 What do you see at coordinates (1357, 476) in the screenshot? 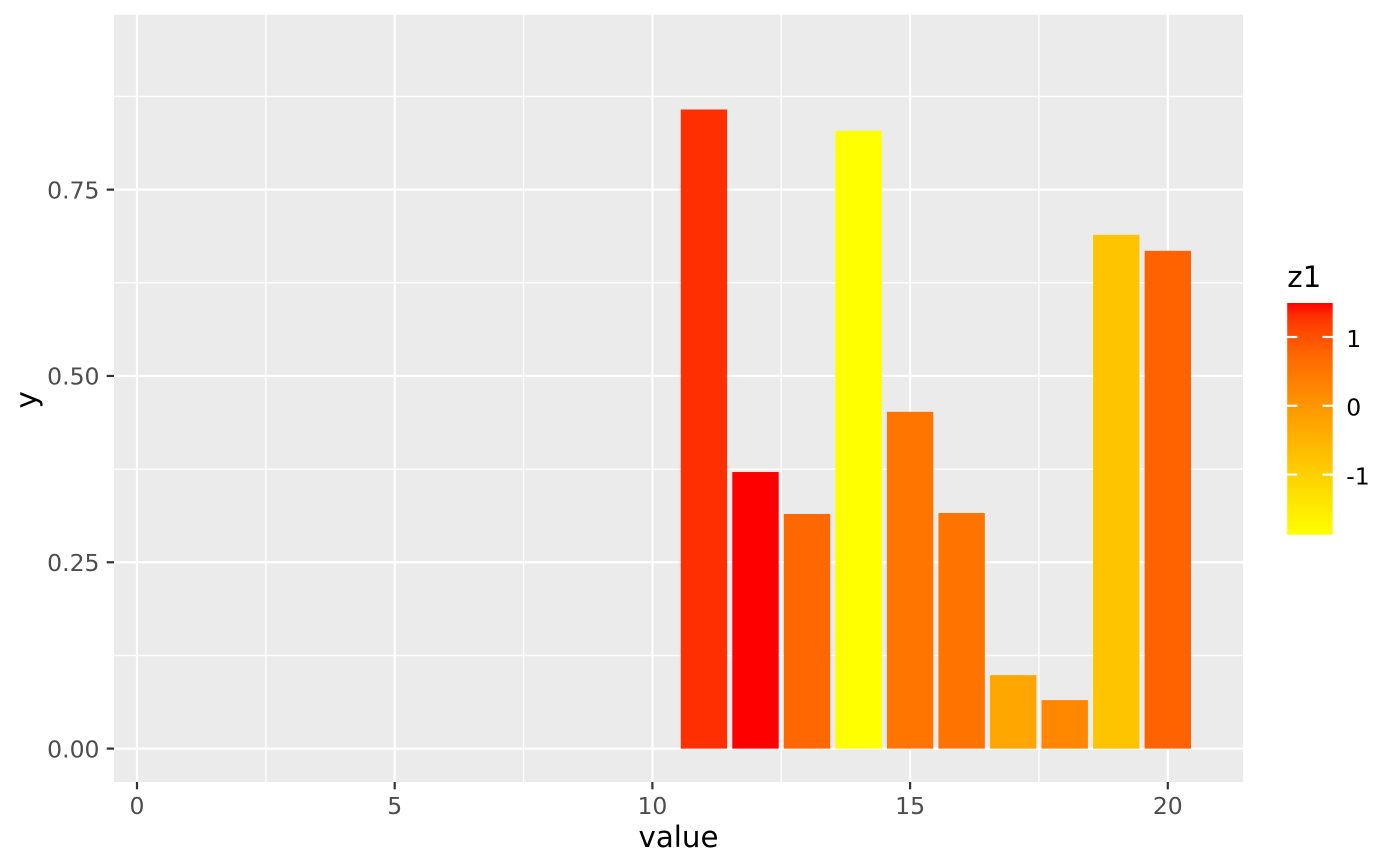
I see `legend-tick-label: -1` at bounding box center [1357, 476].